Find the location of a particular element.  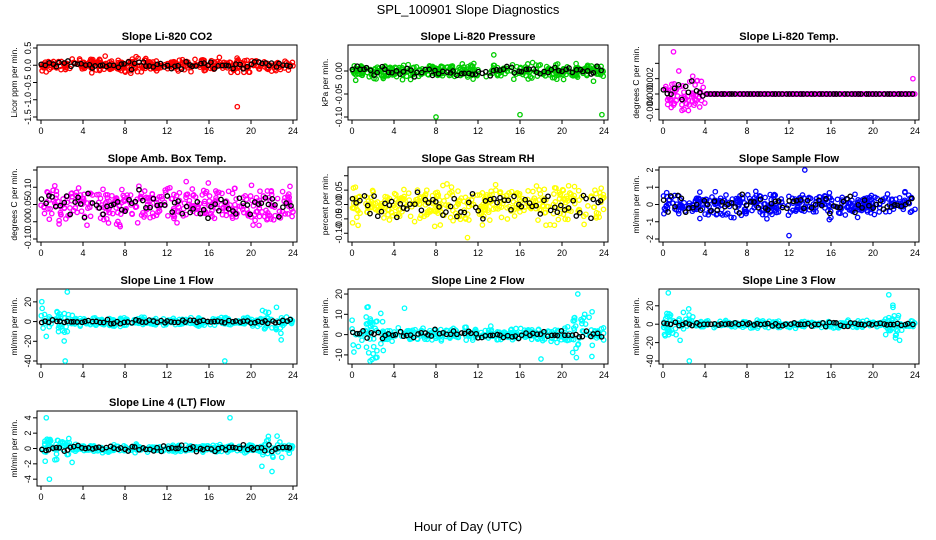

y-tick-label: 0 is located at coordinates (28, 448).